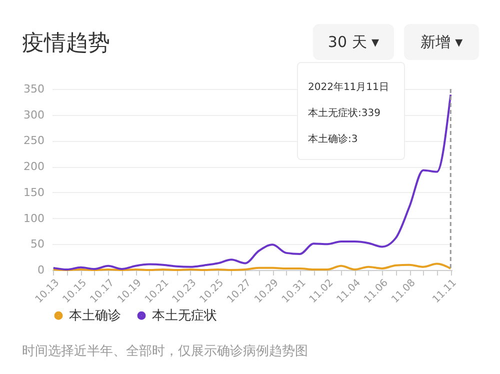  What do you see at coordinates (333, 139) in the screenshot?
I see `annotation: 本土确诊:3` at bounding box center [333, 139].